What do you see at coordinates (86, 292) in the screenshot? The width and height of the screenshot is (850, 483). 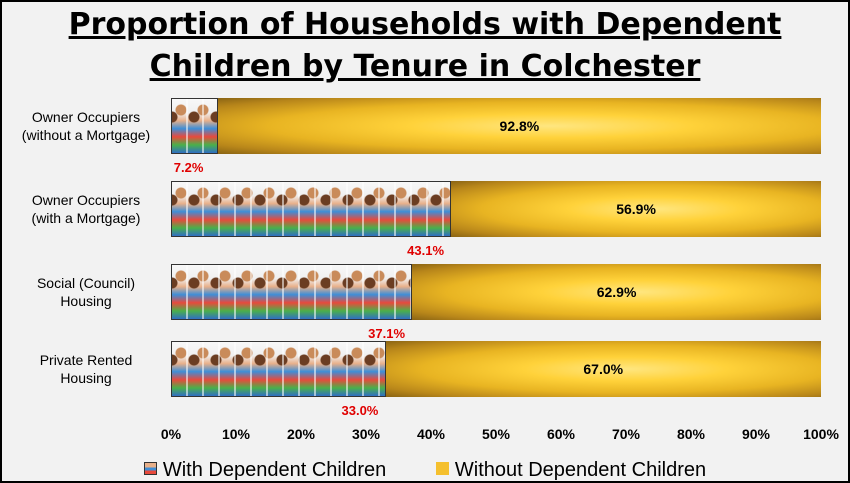 I see `category-label: Social (Council) Housing` at bounding box center [86, 292].